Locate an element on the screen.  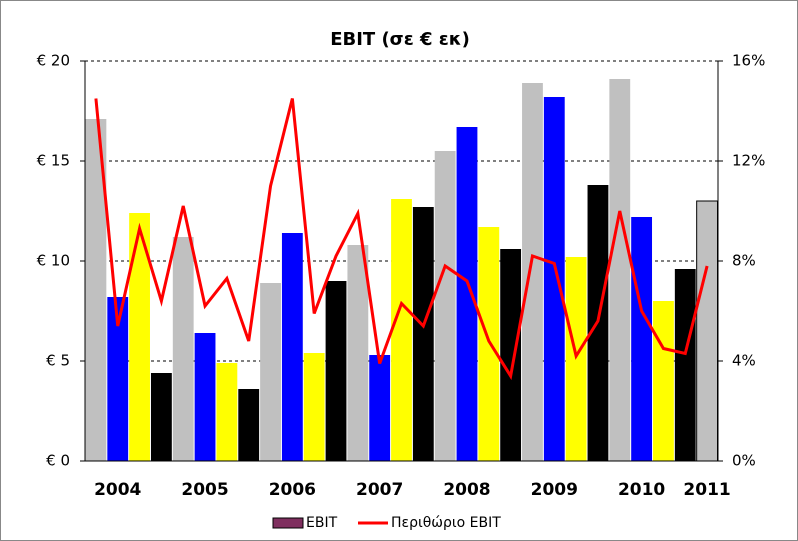
y2-tick-label: 16% is located at coordinates (748, 61).